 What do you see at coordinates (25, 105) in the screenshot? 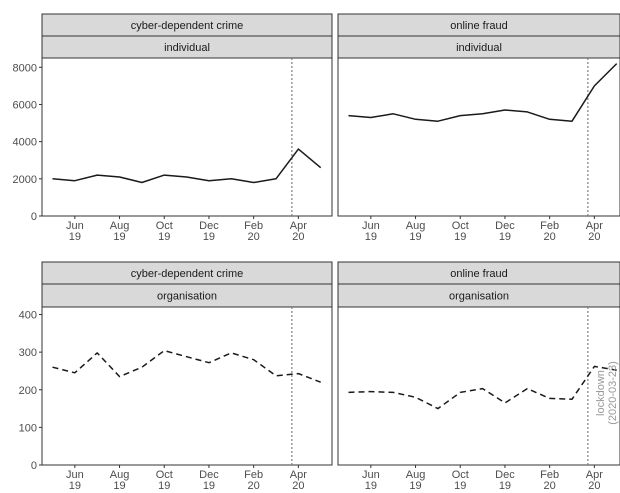
I see `y-tick-label: 6000` at bounding box center [25, 105].